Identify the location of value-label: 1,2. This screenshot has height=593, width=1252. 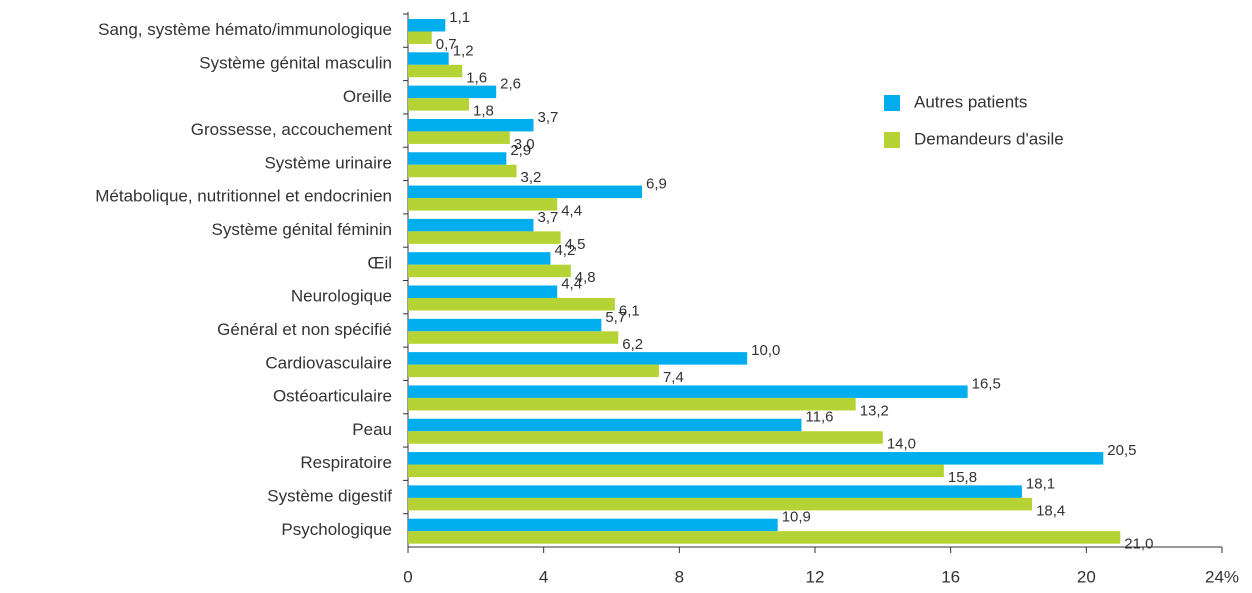
(463, 50).